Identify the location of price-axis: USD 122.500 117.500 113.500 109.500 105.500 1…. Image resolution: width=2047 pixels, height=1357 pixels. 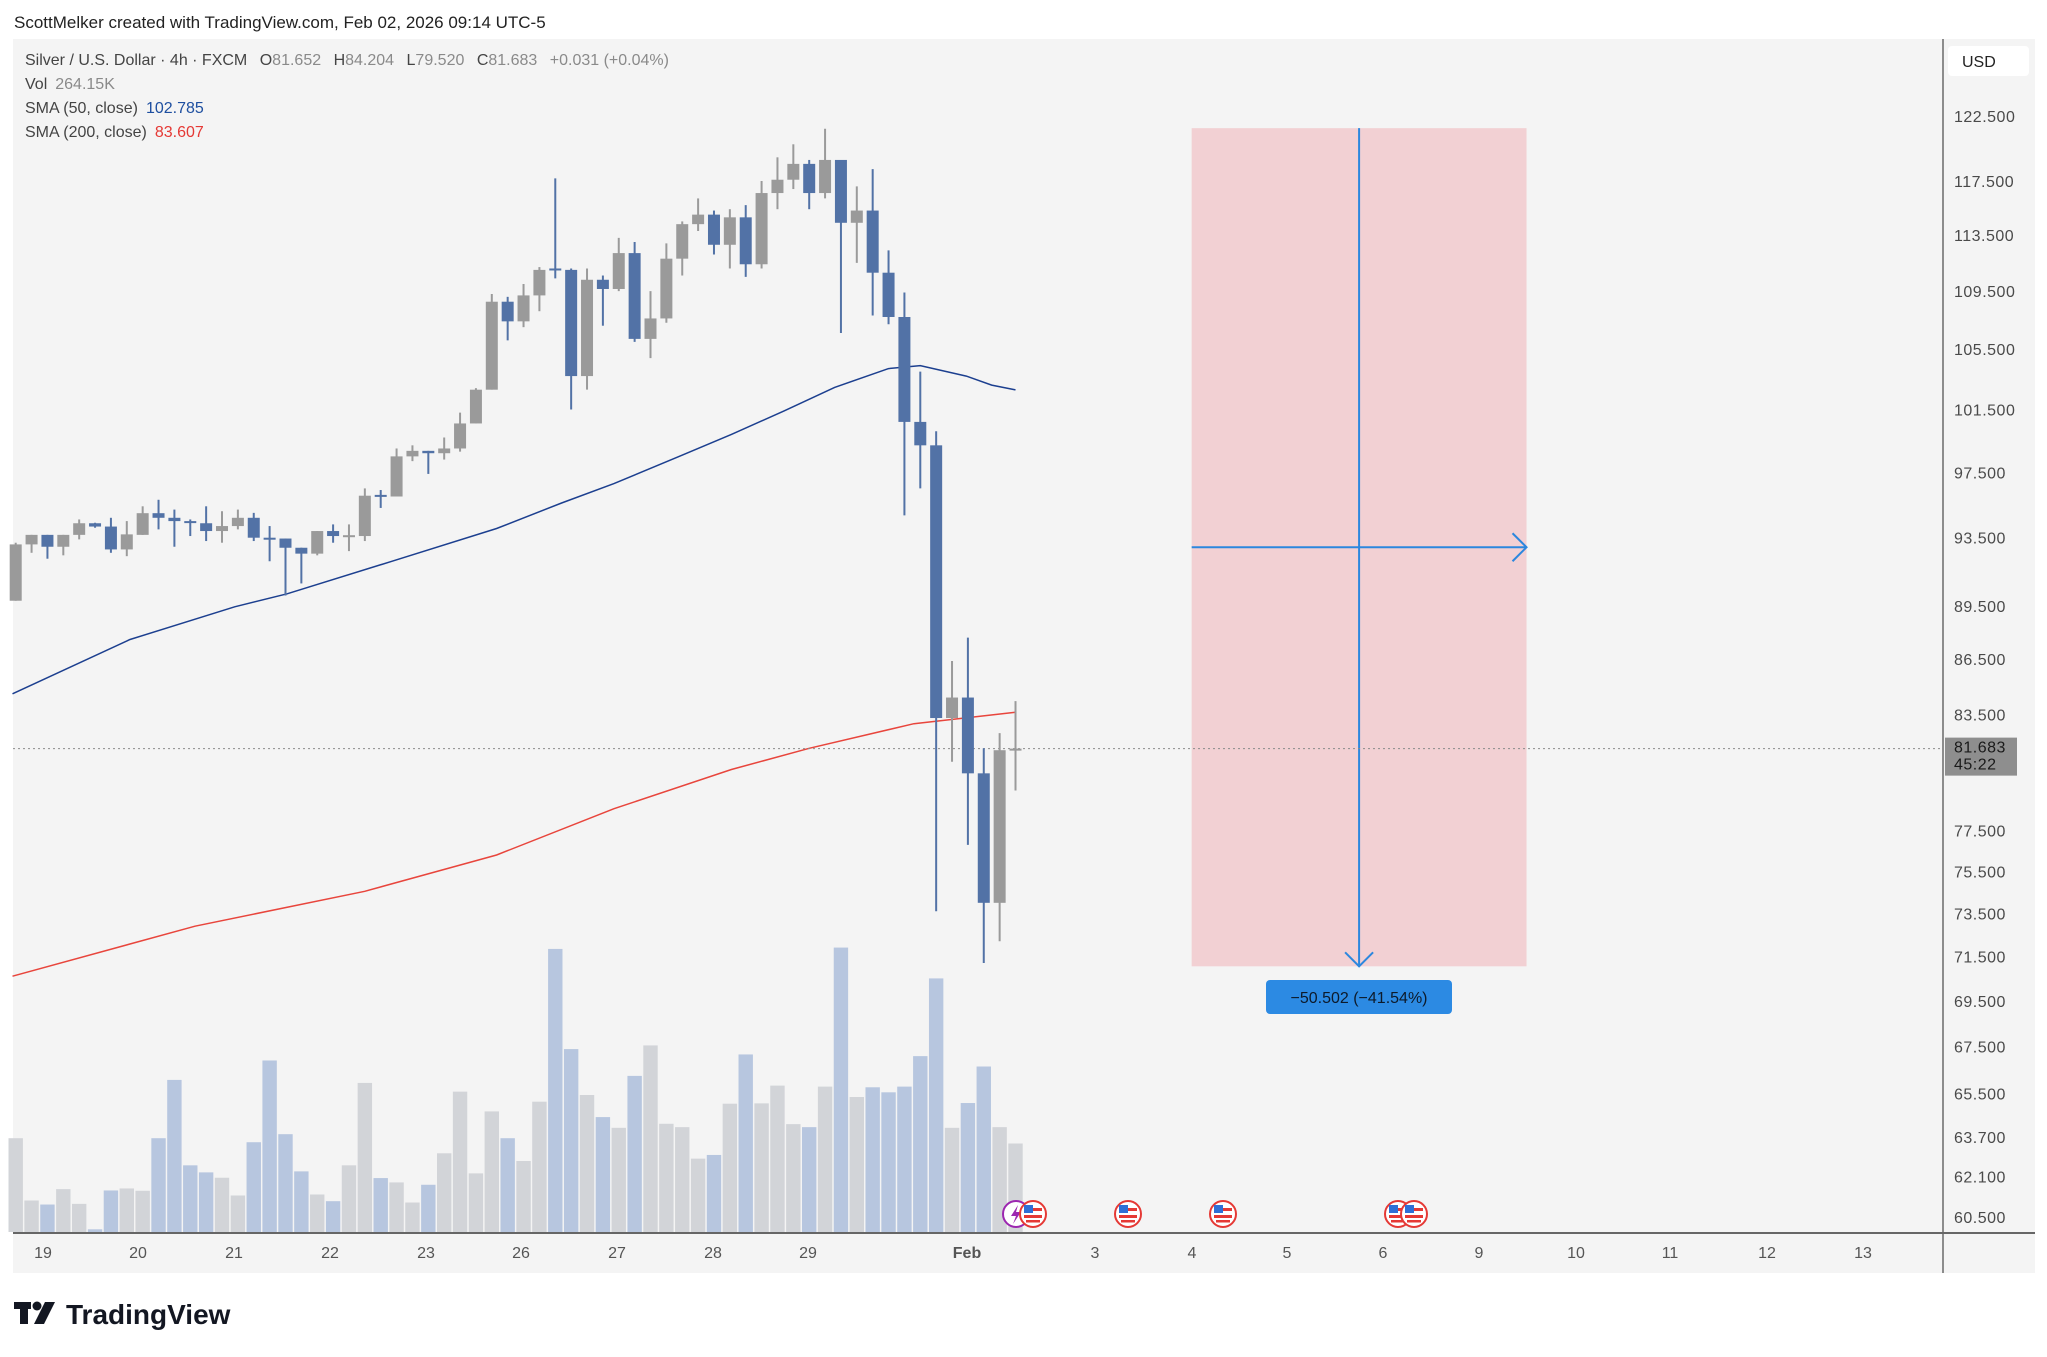
(1987, 636).